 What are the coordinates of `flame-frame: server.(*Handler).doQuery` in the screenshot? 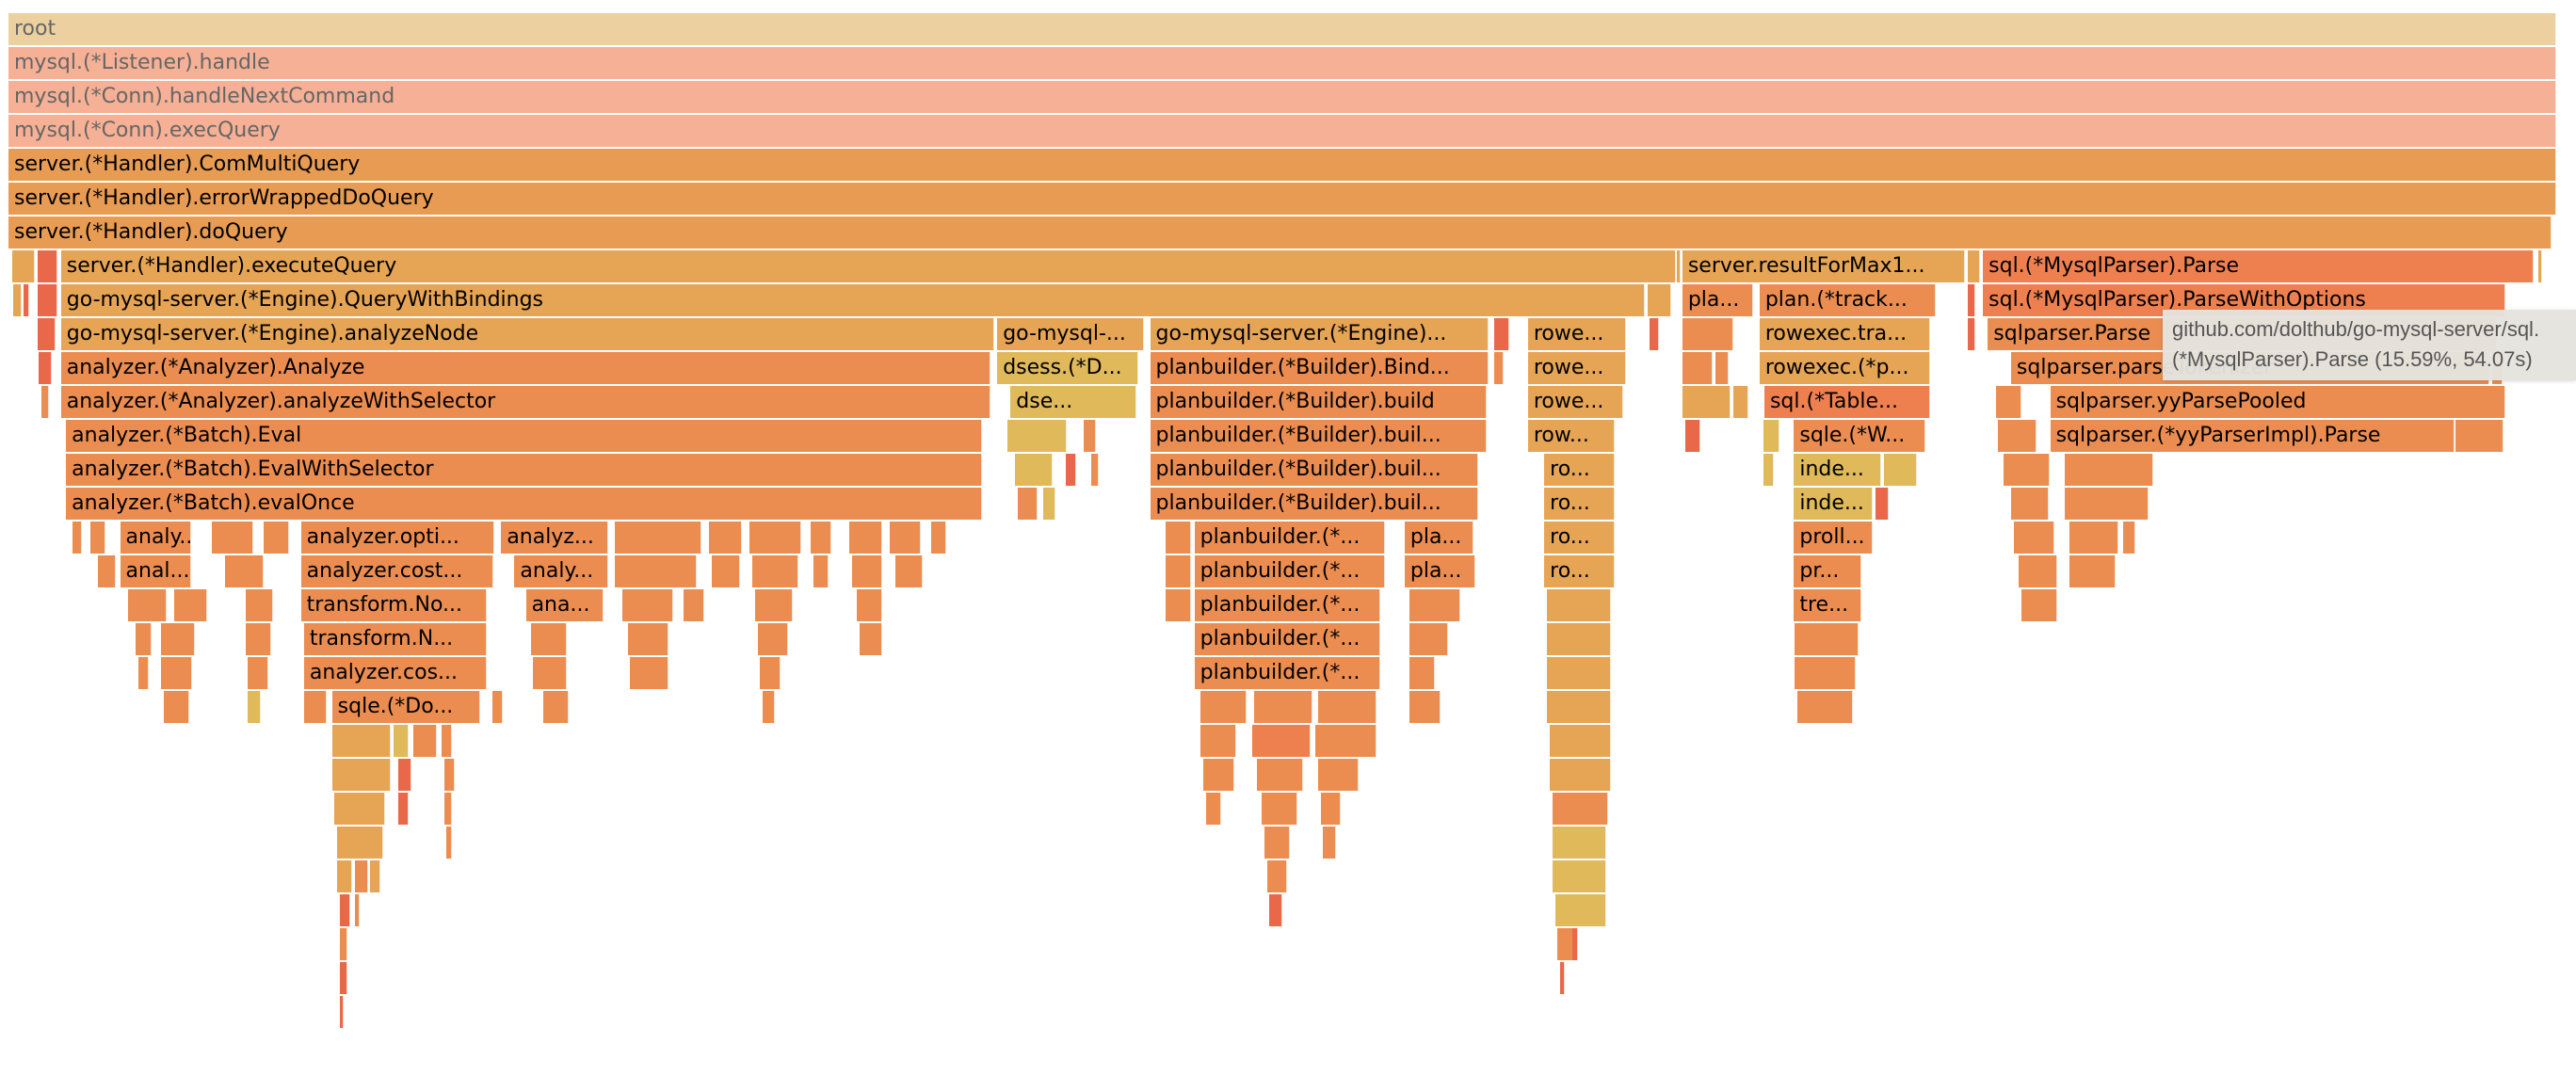 It's located at (1280, 233).